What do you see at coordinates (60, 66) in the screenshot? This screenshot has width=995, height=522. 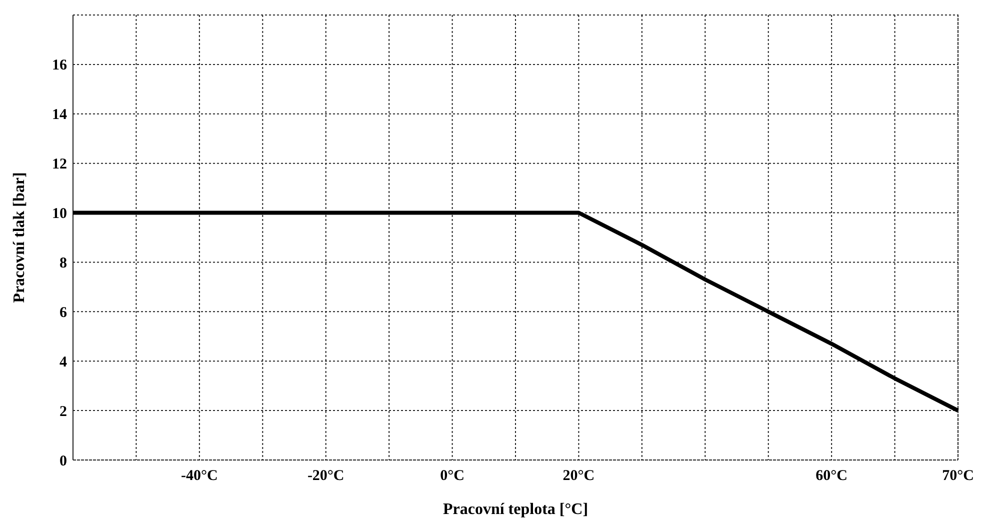 I see `y-tick-label: 16` at bounding box center [60, 66].